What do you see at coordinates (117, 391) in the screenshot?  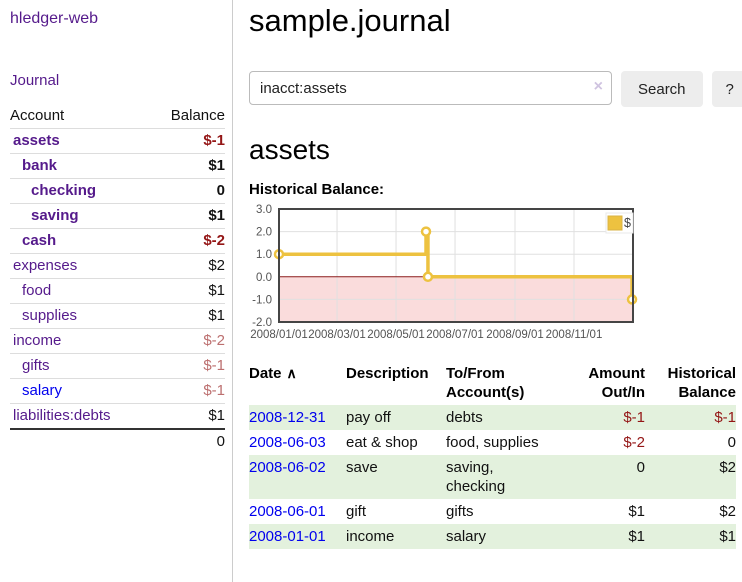 I see `account-row: salary $-1` at bounding box center [117, 391].